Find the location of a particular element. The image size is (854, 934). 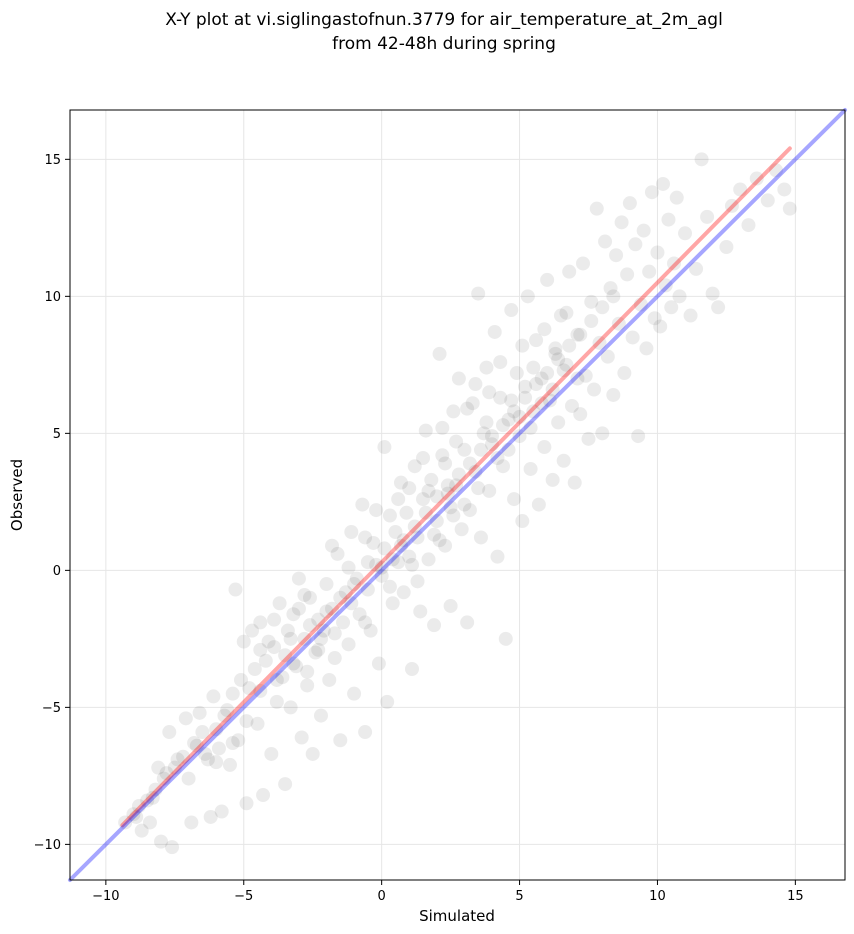

y-tick-label: 15 is located at coordinates (52, 160).